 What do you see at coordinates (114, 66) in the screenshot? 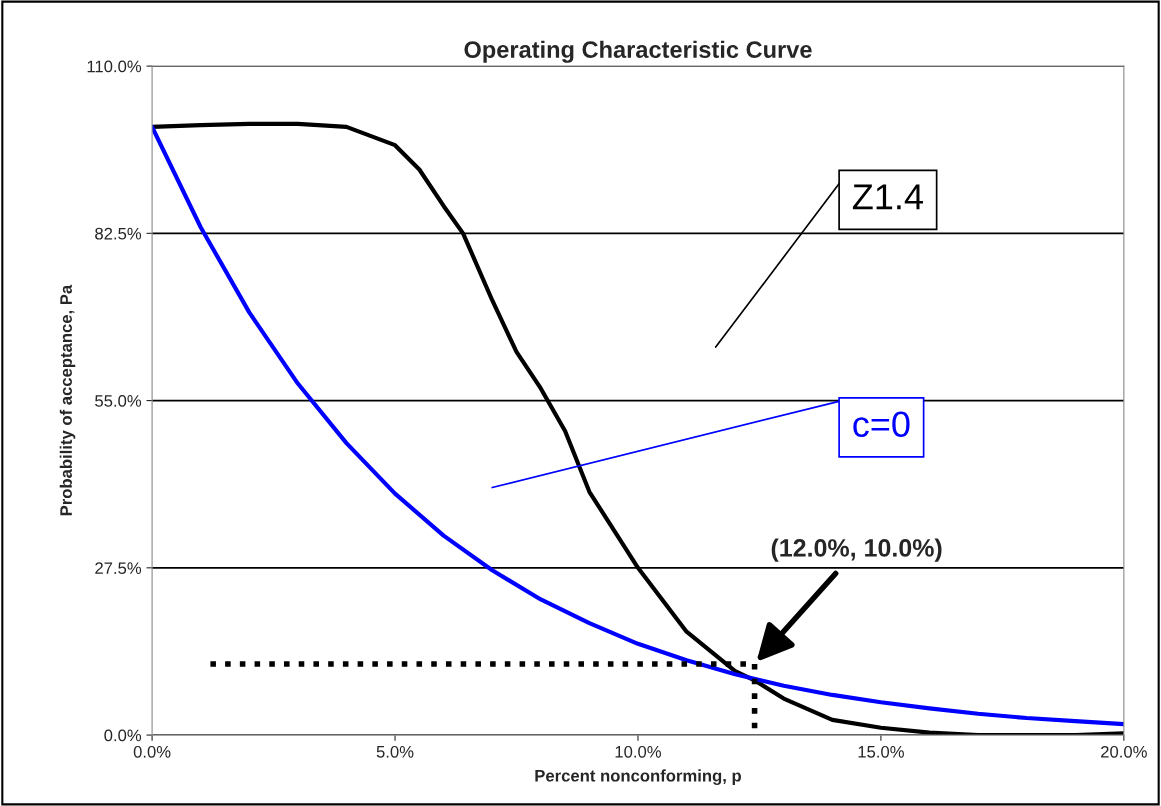
I see `y-tick-label: 110.0%` at bounding box center [114, 66].